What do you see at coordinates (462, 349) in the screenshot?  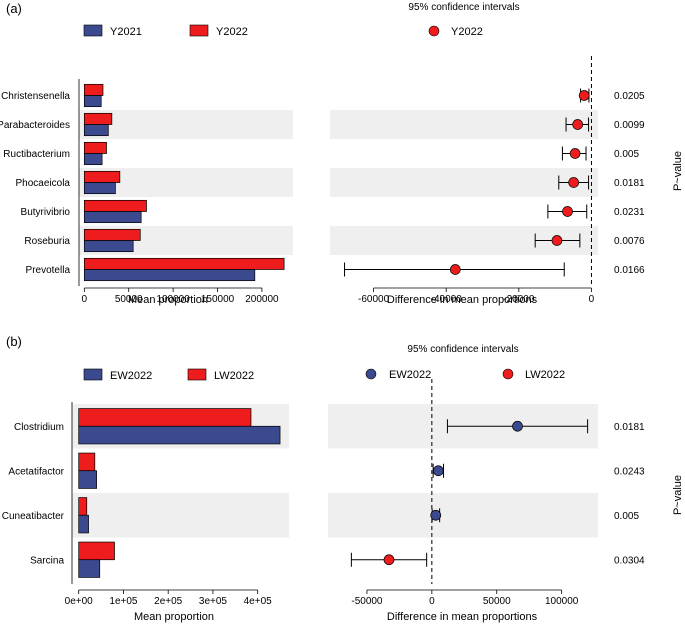 I see `ci-title-b: 95% confidence intervals` at bounding box center [462, 349].